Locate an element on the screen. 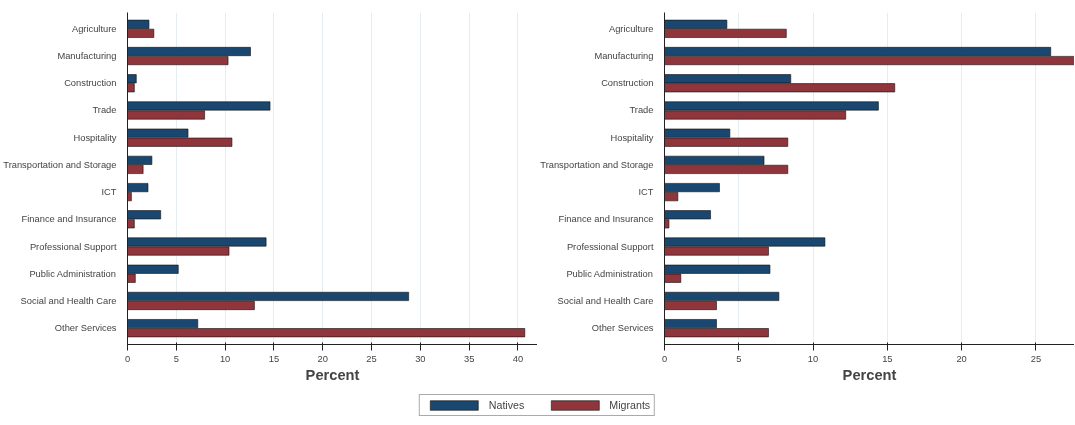 This screenshot has width=1075, height=425. x-tick-label: 40 is located at coordinates (518, 358).